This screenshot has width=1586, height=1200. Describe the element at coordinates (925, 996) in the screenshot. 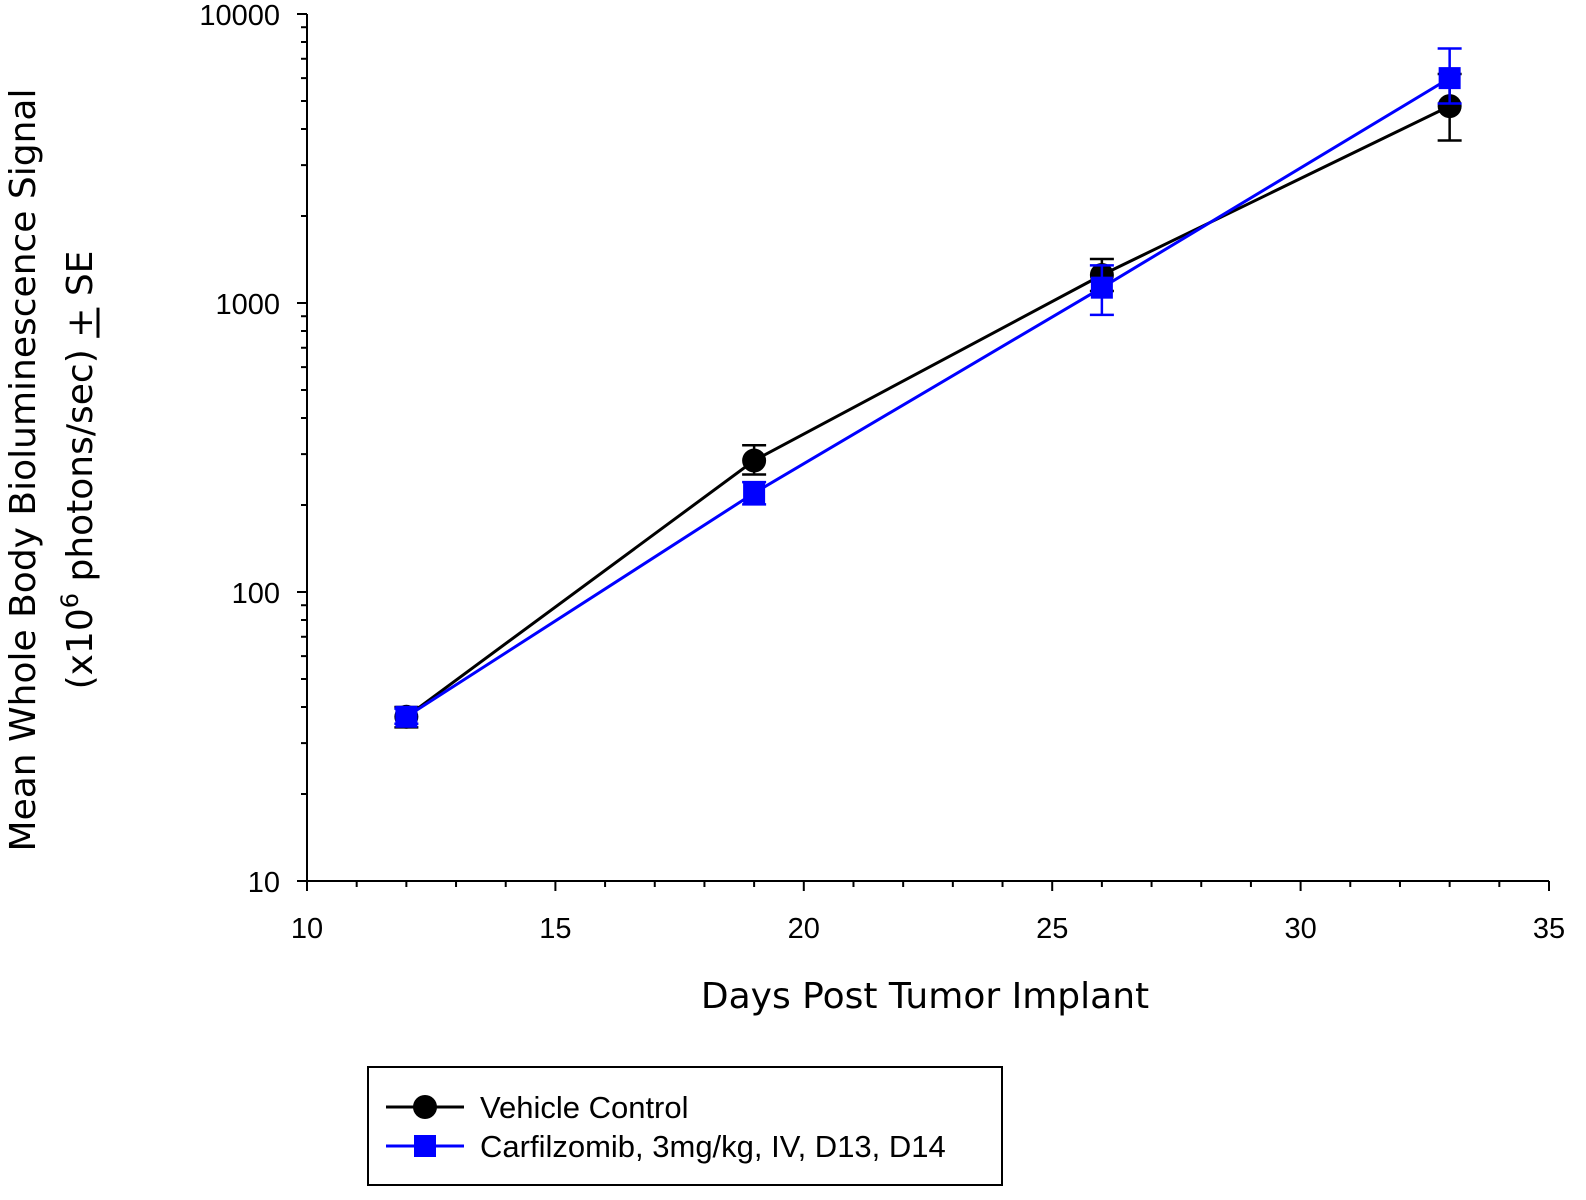

I see `x-axis-title: Days Post Tumor Implant` at that location.